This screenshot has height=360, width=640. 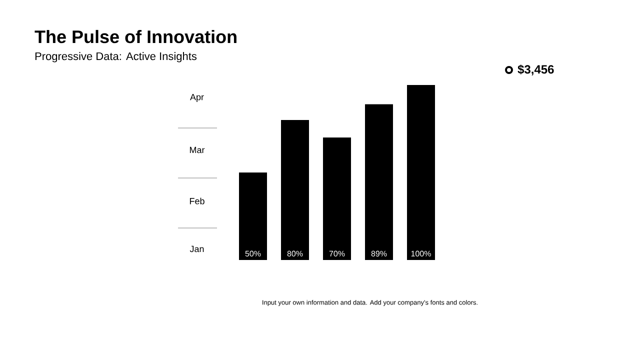 I want to click on data-label: 50%, so click(x=253, y=253).